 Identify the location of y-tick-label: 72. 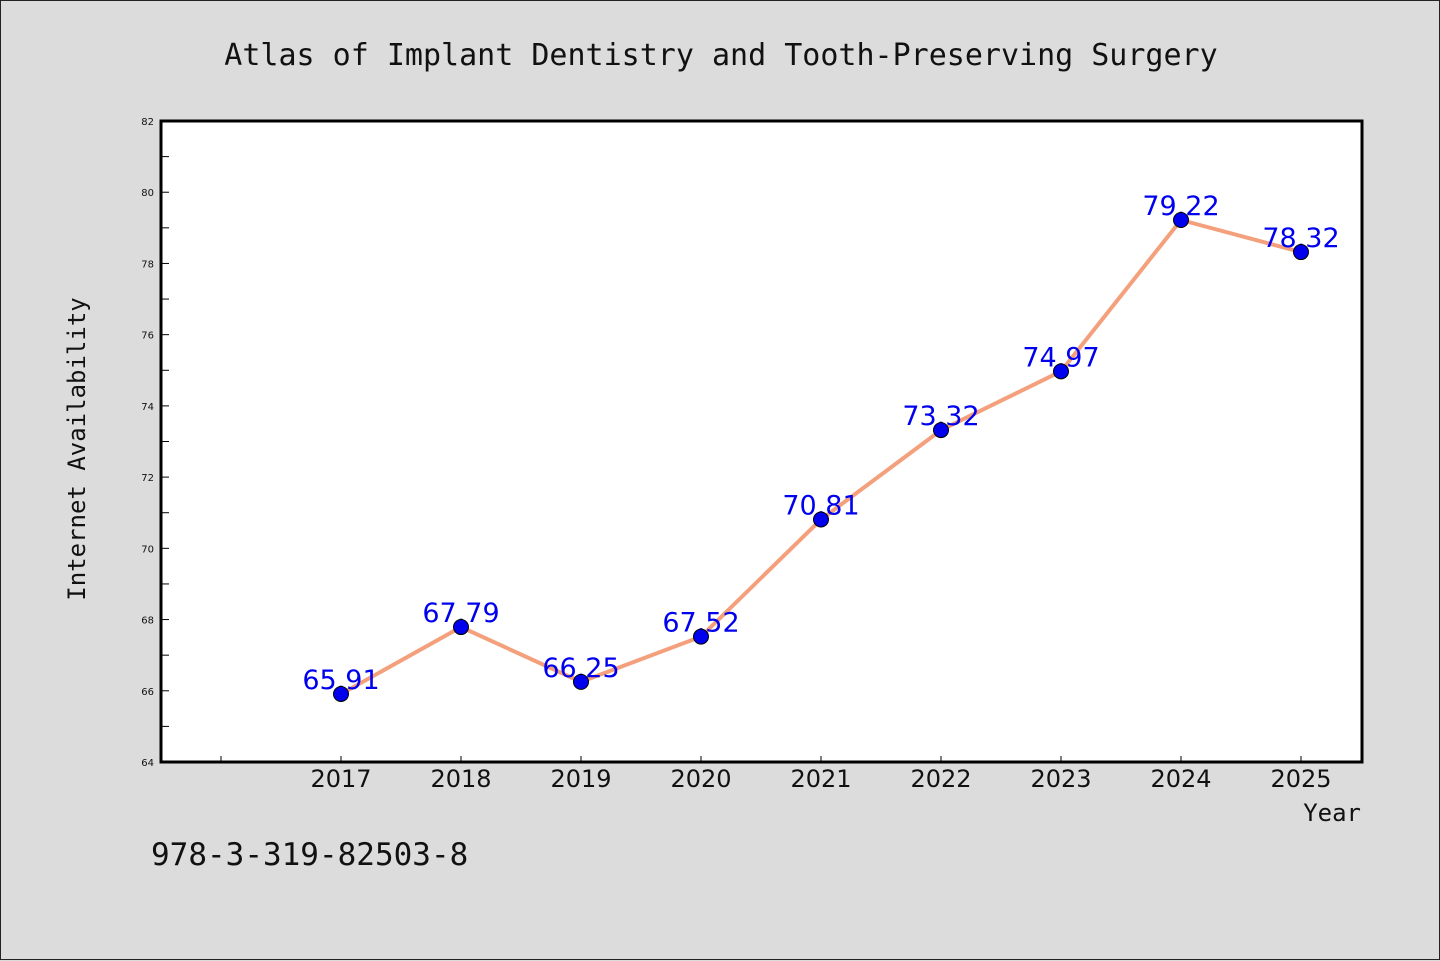
(147, 478).